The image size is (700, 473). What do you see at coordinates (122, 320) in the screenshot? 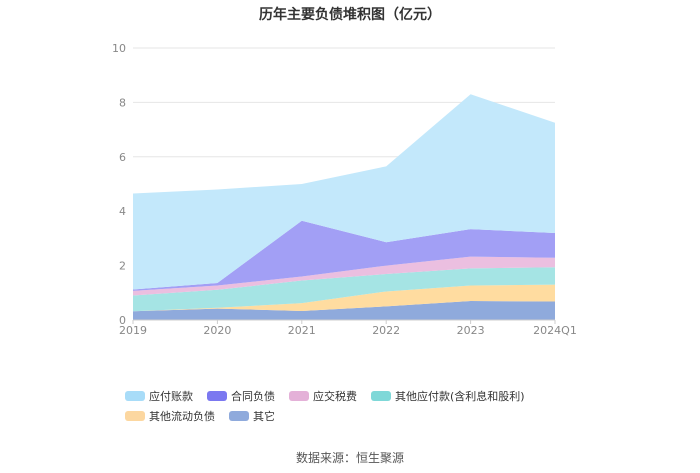
I see `y-tick-label: 0` at bounding box center [122, 320].